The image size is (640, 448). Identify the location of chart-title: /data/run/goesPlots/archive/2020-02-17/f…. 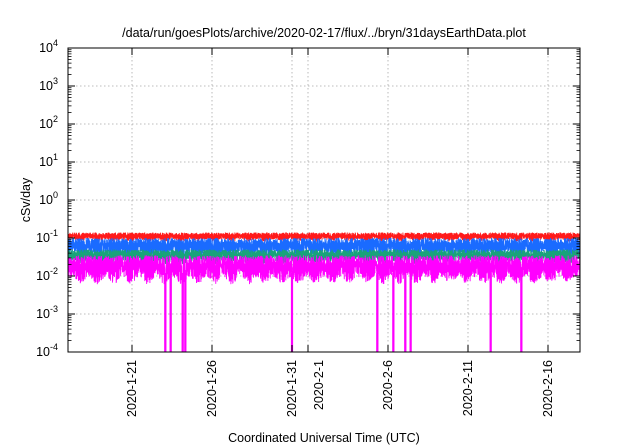
(324, 33).